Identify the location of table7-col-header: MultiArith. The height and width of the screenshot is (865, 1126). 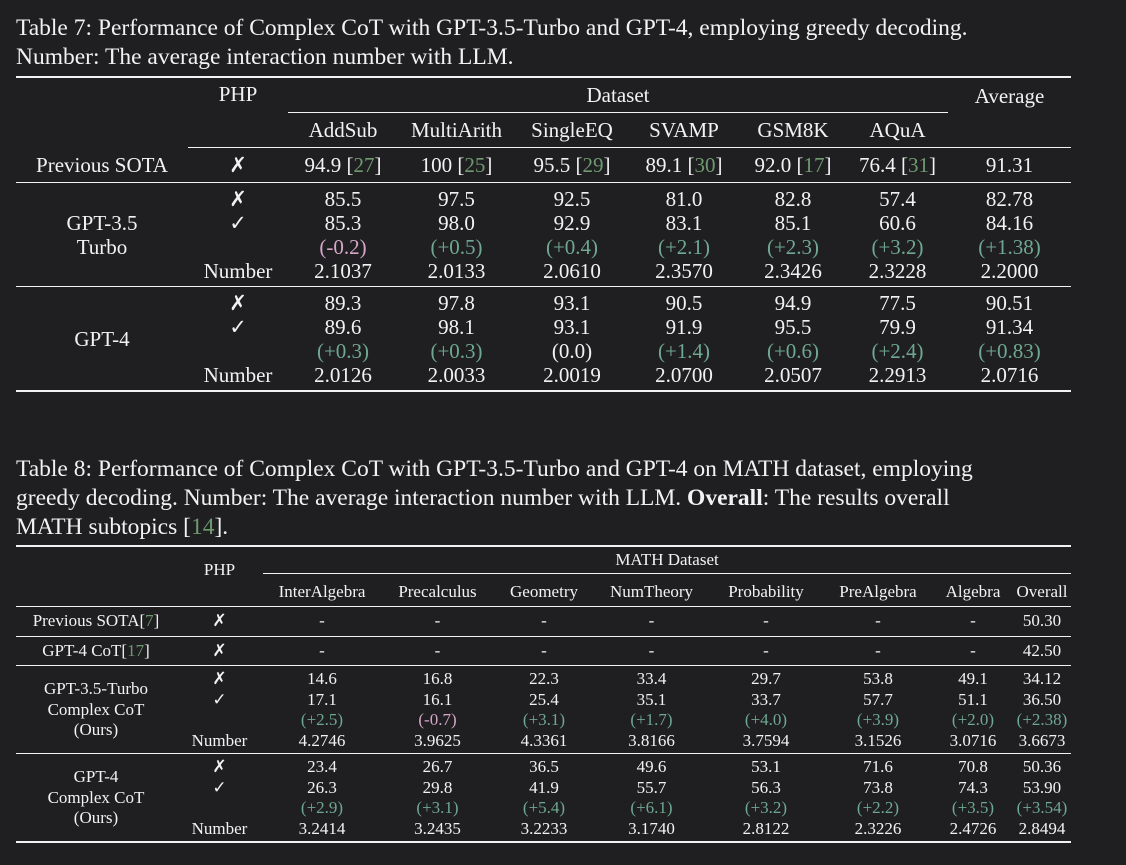
(456, 130).